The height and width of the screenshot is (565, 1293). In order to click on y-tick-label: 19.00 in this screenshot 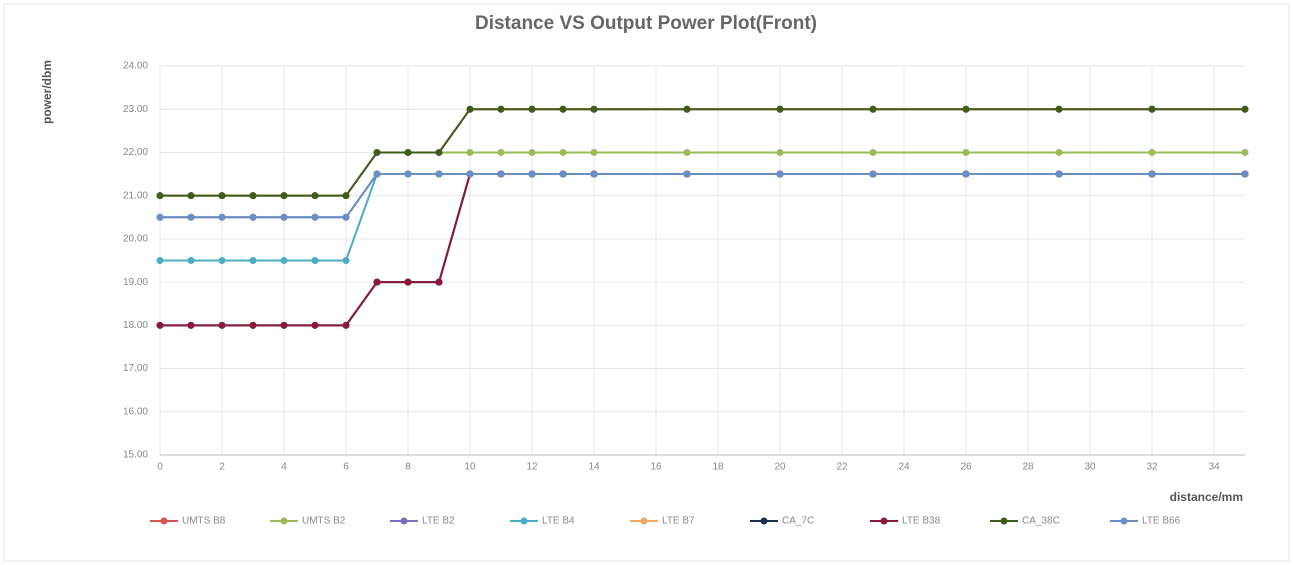, I will do `click(135, 282)`.